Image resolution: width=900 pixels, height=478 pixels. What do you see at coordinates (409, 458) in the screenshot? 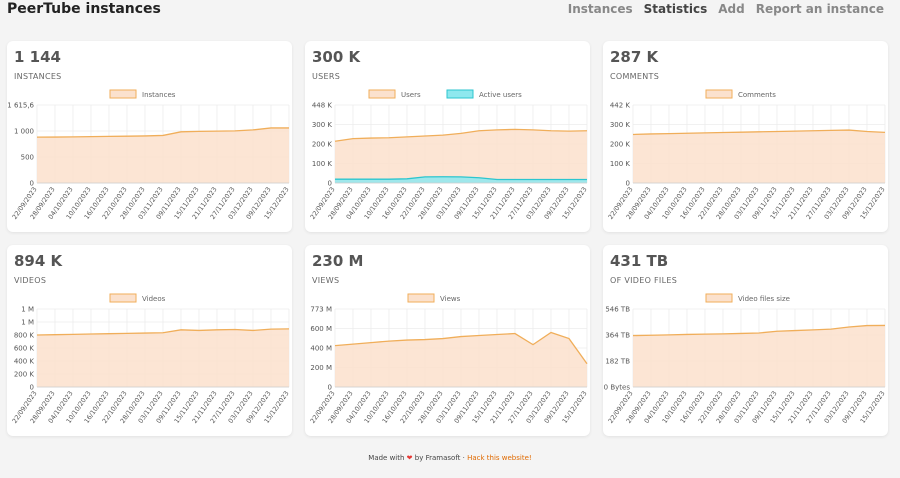
I see `heart-icon: ❤` at bounding box center [409, 458].